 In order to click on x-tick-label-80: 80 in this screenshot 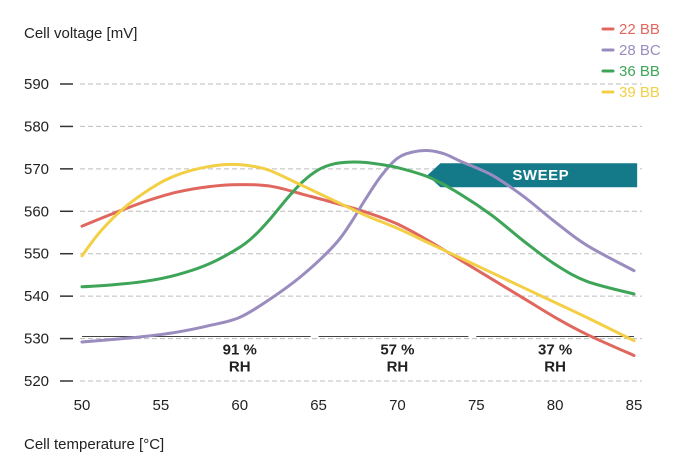, I will do `click(555, 405)`.